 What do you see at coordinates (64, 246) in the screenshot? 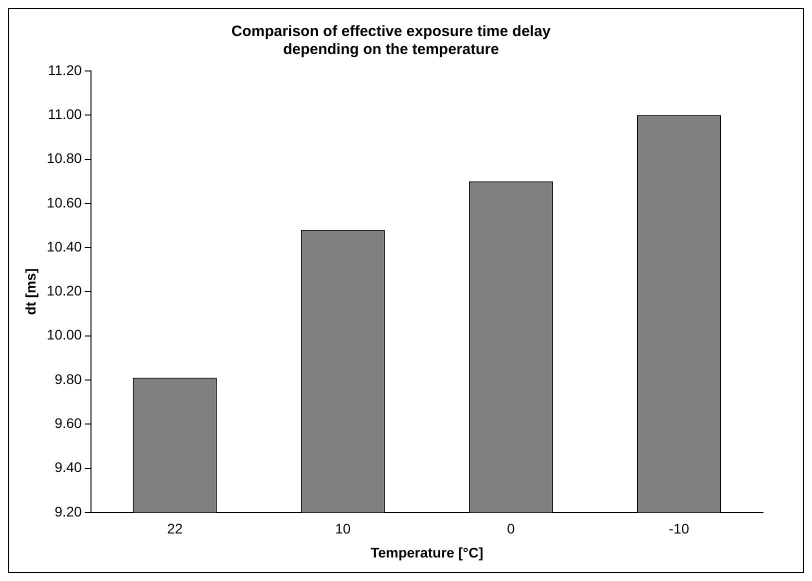
I see `y-tick-label: 10.40` at bounding box center [64, 246].